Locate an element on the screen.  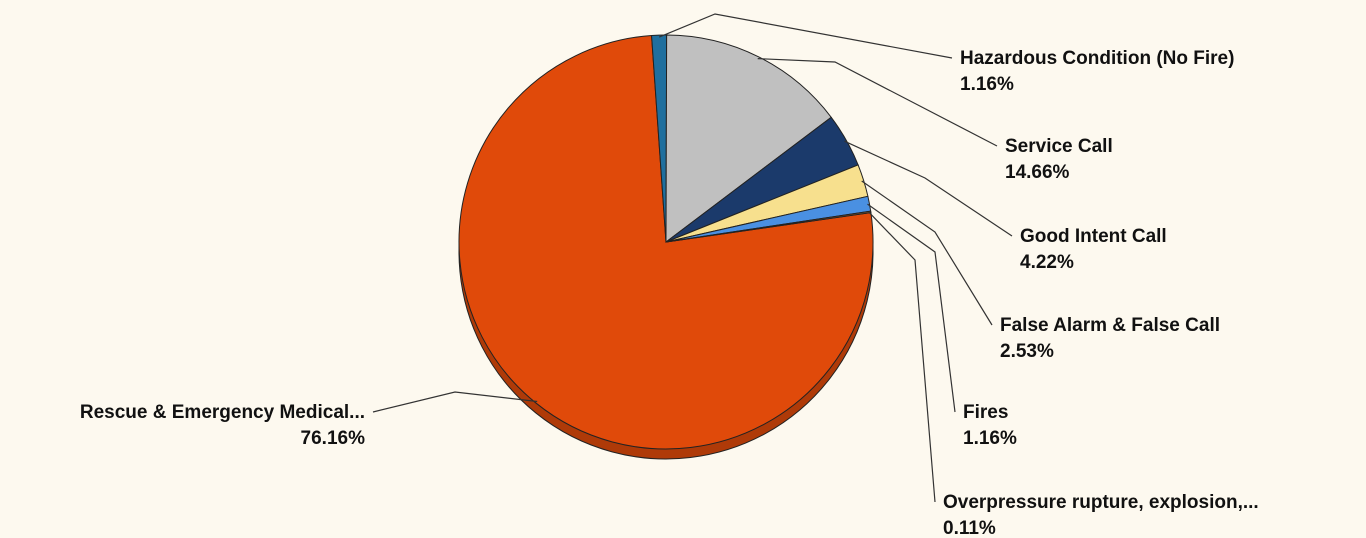
leader-line-overpressure-rupture-explosion is located at coordinates (902, 357).